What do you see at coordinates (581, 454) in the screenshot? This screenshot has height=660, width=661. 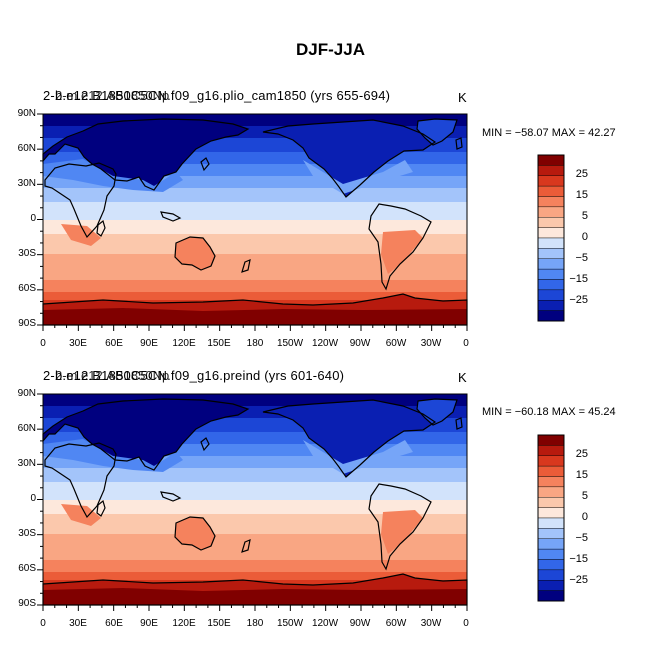 I see `bottom-colorbar-label: 25` at bounding box center [581, 454].